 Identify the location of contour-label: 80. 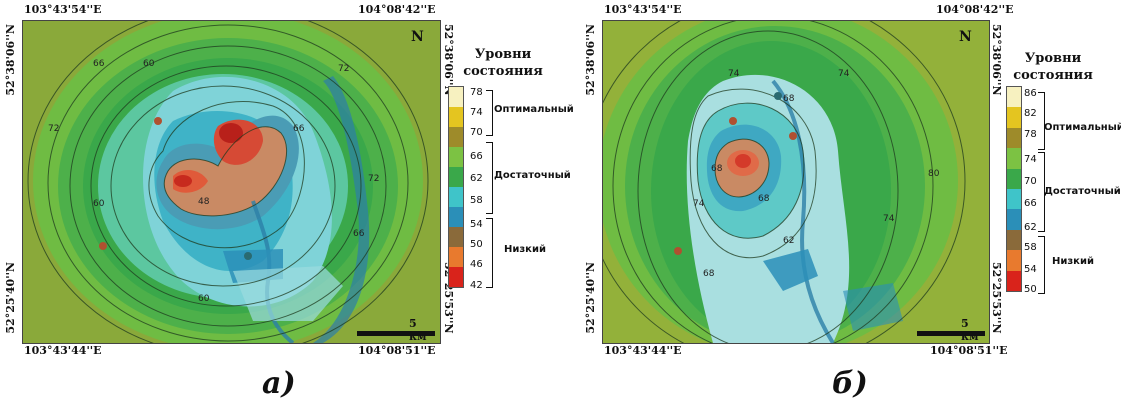
(934, 174).